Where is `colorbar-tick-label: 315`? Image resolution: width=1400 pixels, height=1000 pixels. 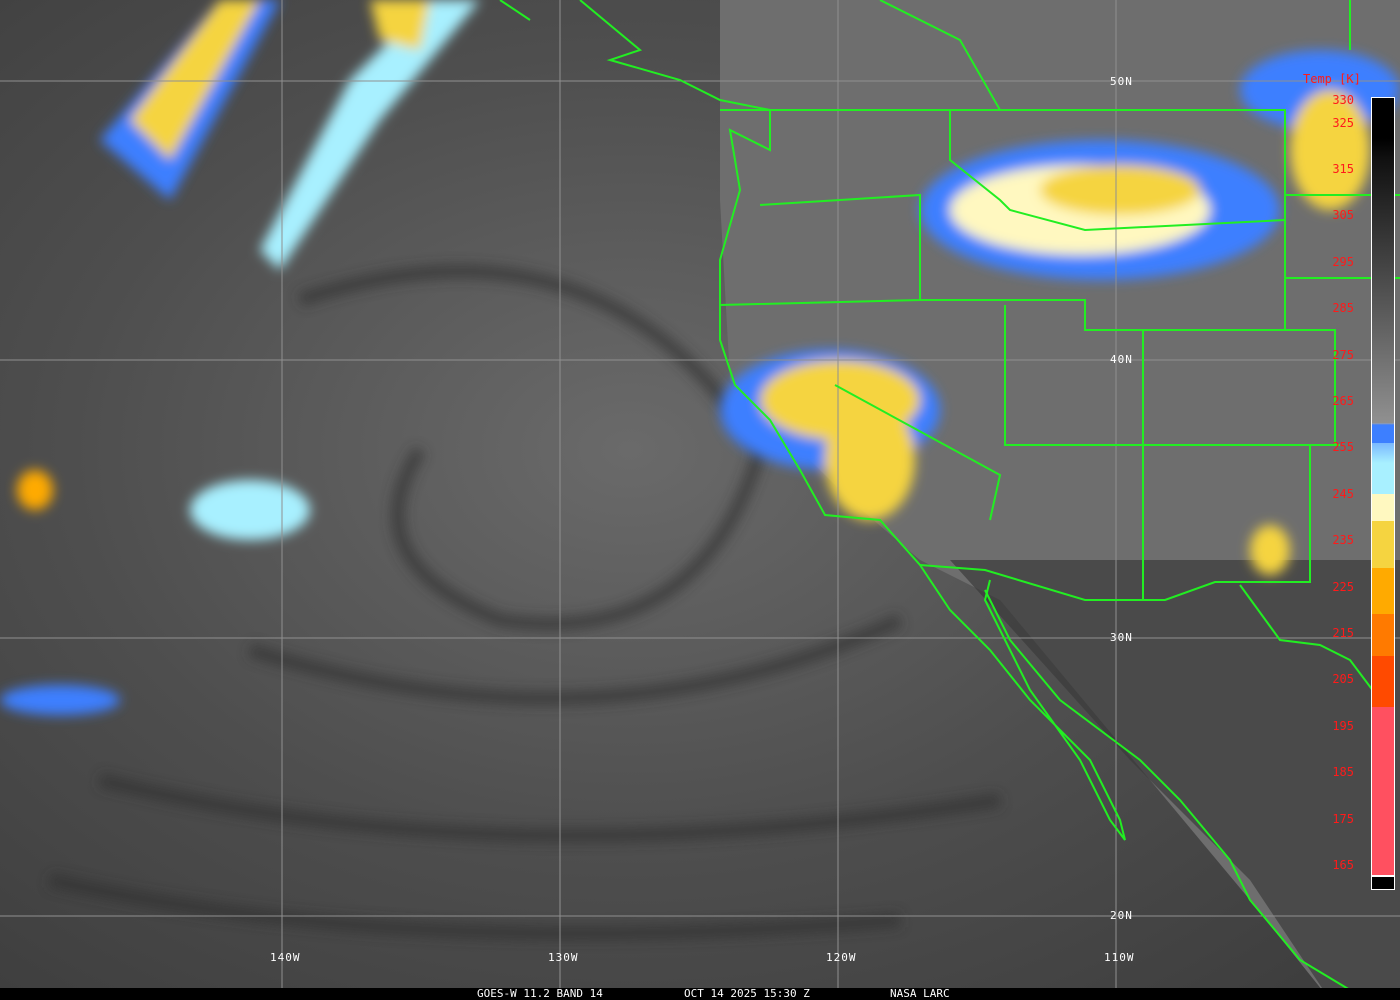 colorbar-tick-label: 315 is located at coordinates (1343, 169).